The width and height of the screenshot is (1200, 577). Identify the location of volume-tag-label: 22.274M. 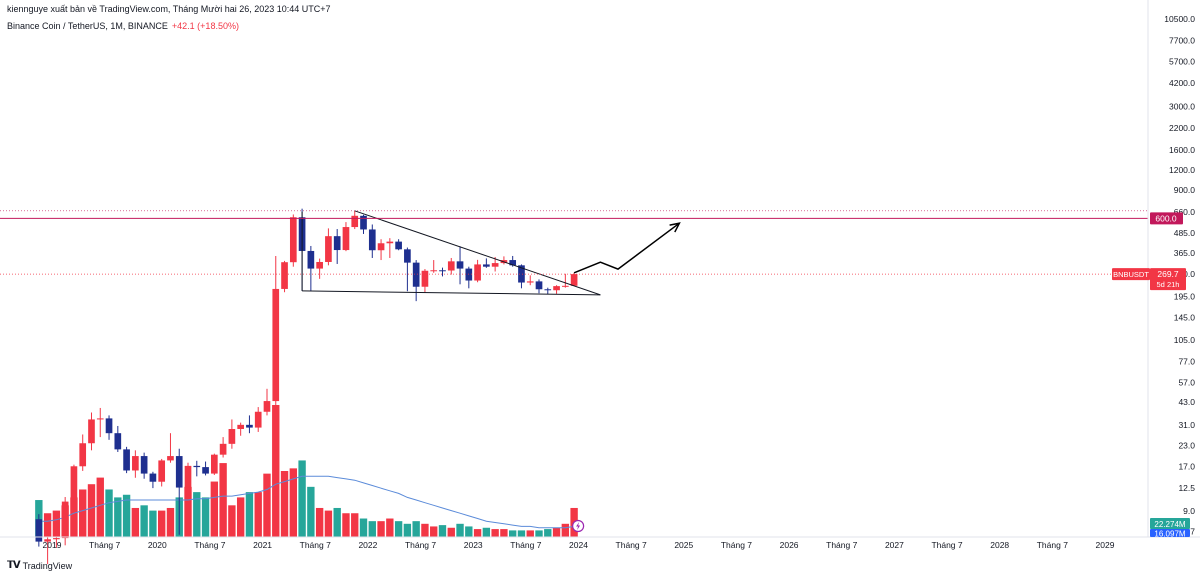
(1169, 524).